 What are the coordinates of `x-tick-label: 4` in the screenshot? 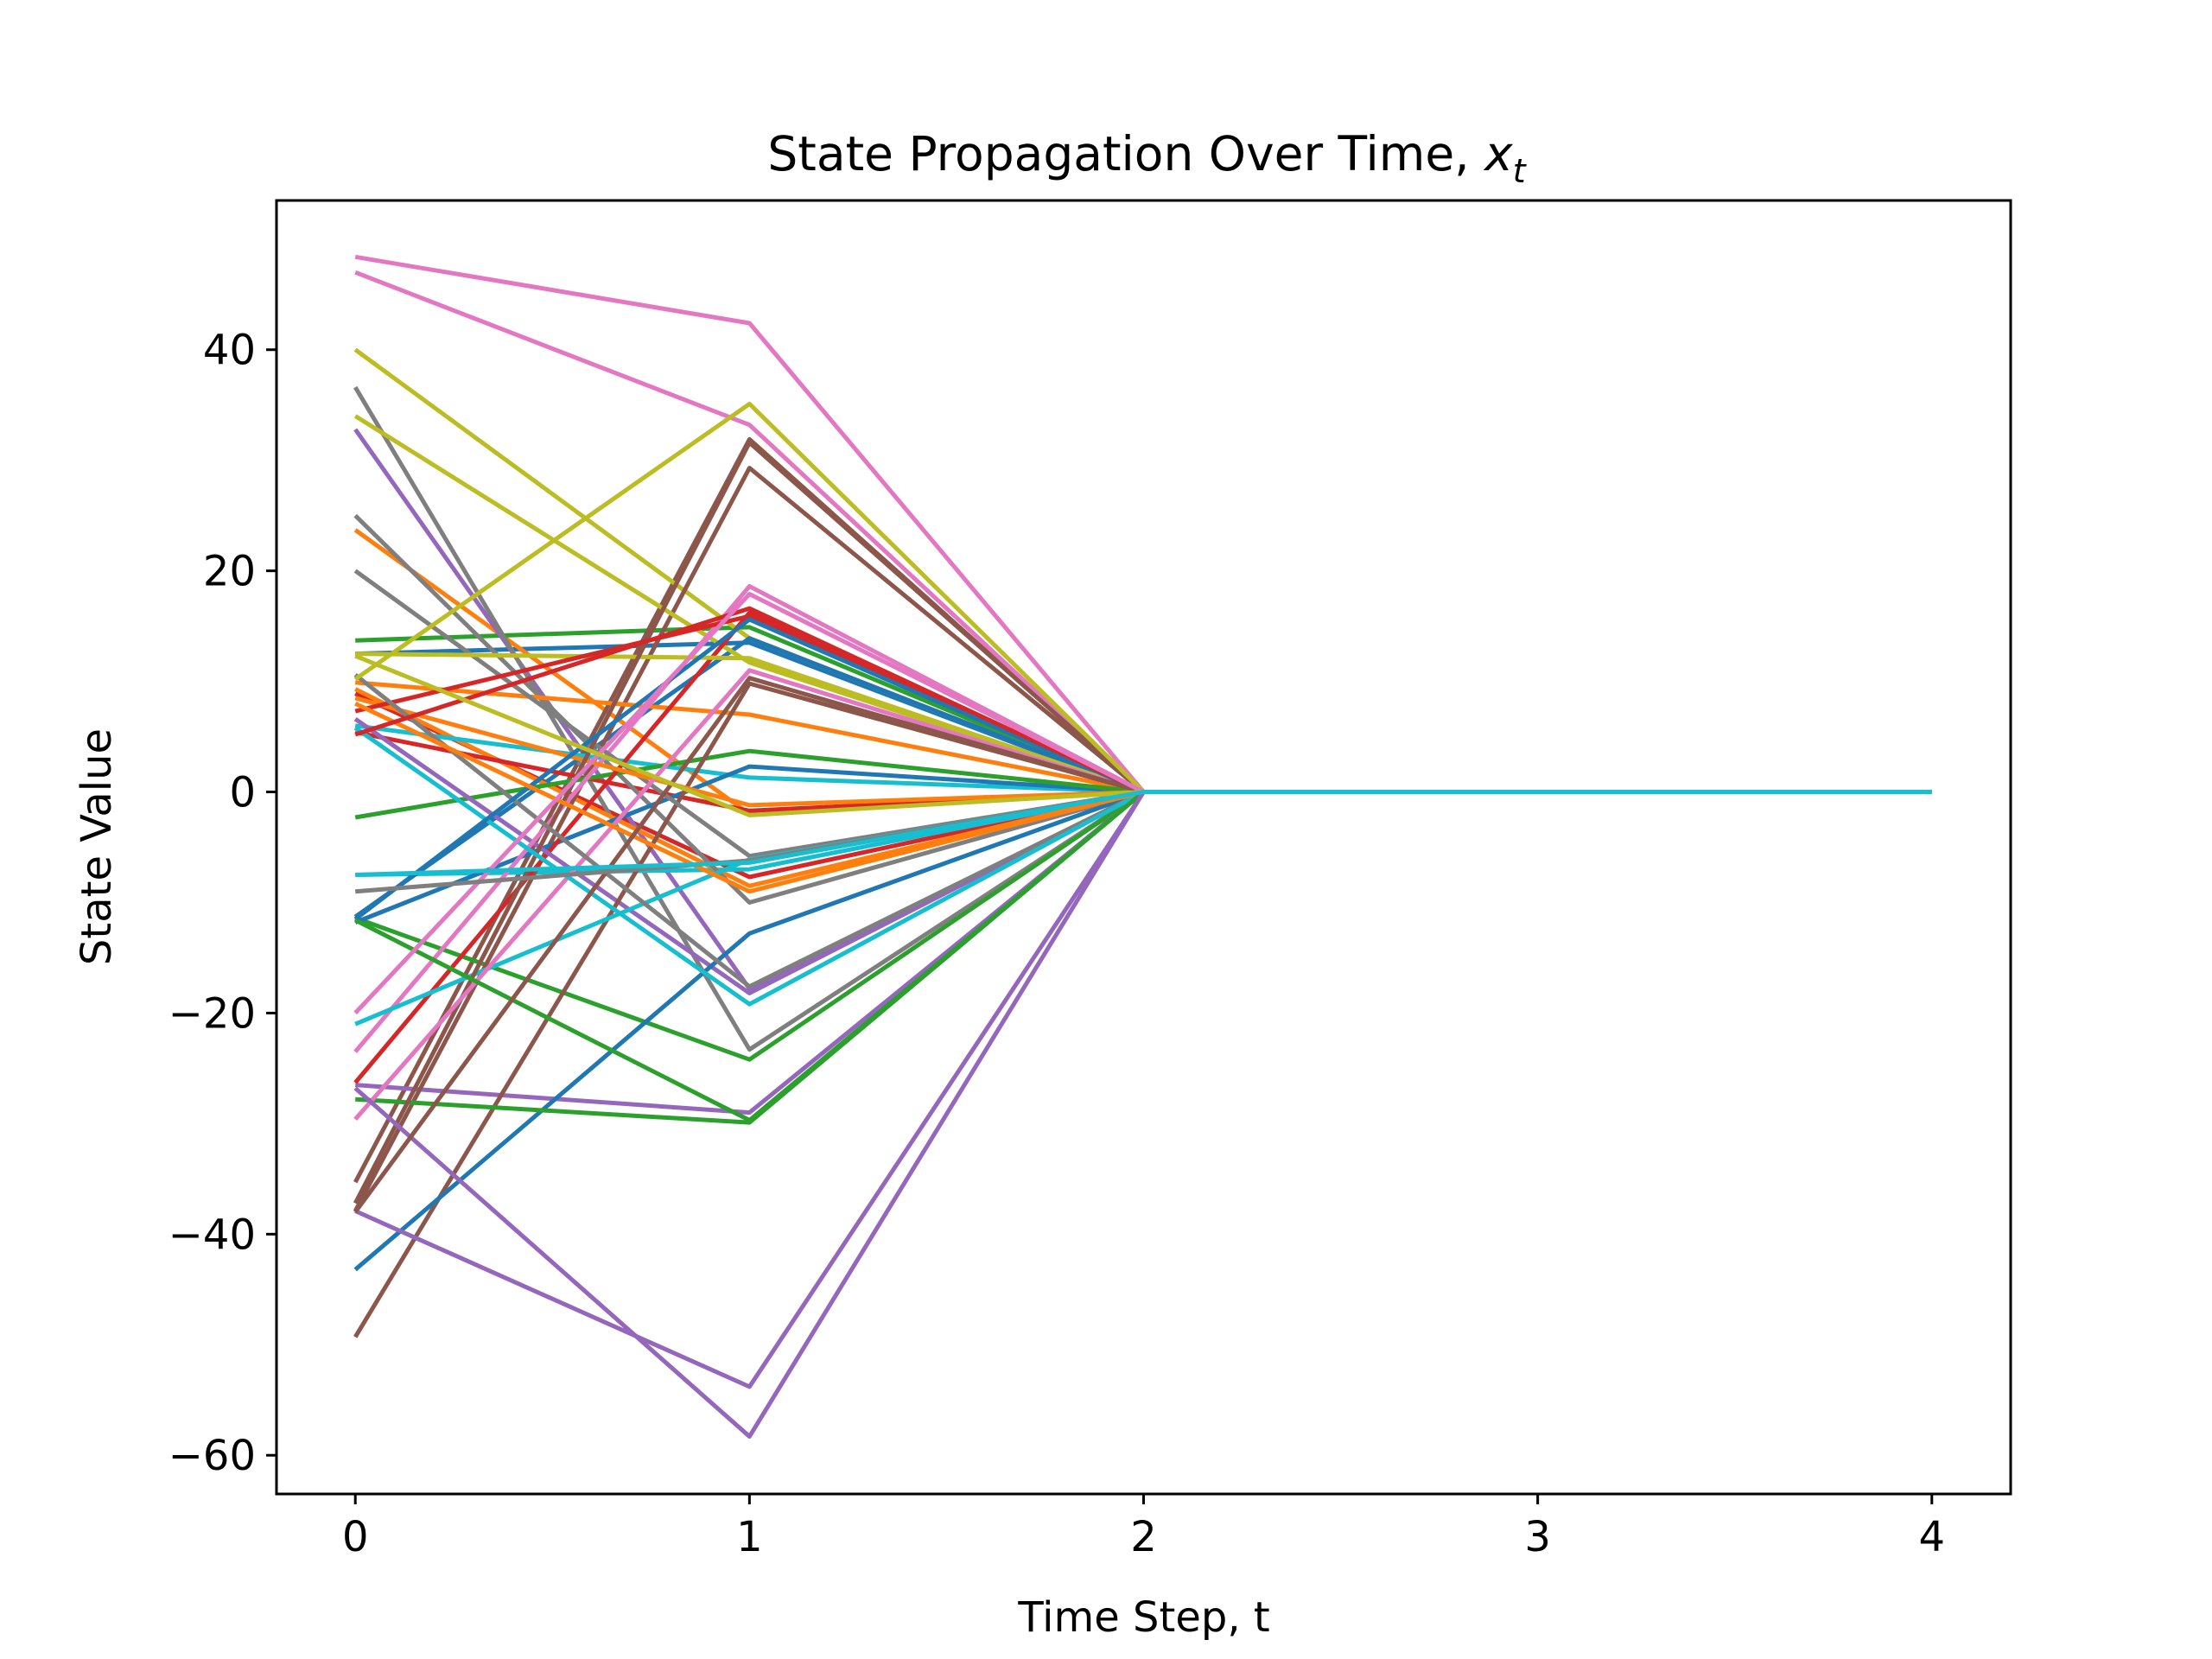 It's located at (1931, 1537).